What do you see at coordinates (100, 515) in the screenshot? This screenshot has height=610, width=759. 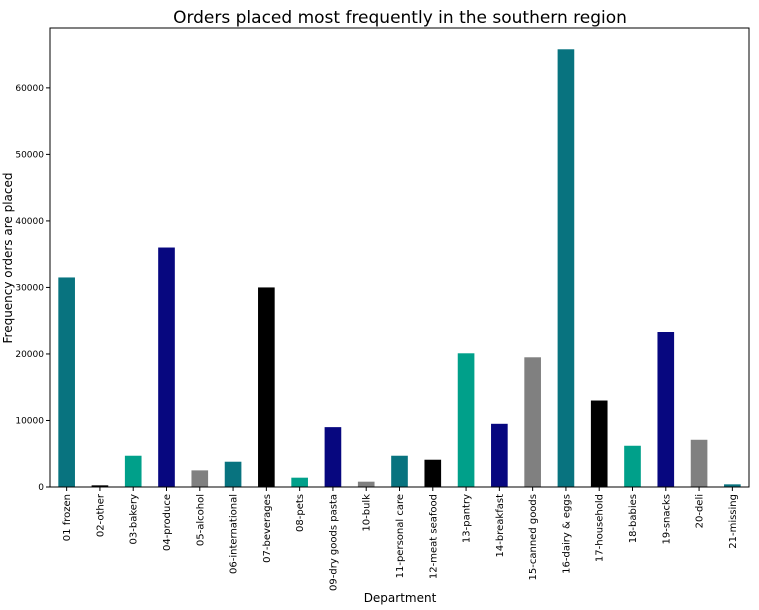 I see `x-tick-label: 02-other` at bounding box center [100, 515].